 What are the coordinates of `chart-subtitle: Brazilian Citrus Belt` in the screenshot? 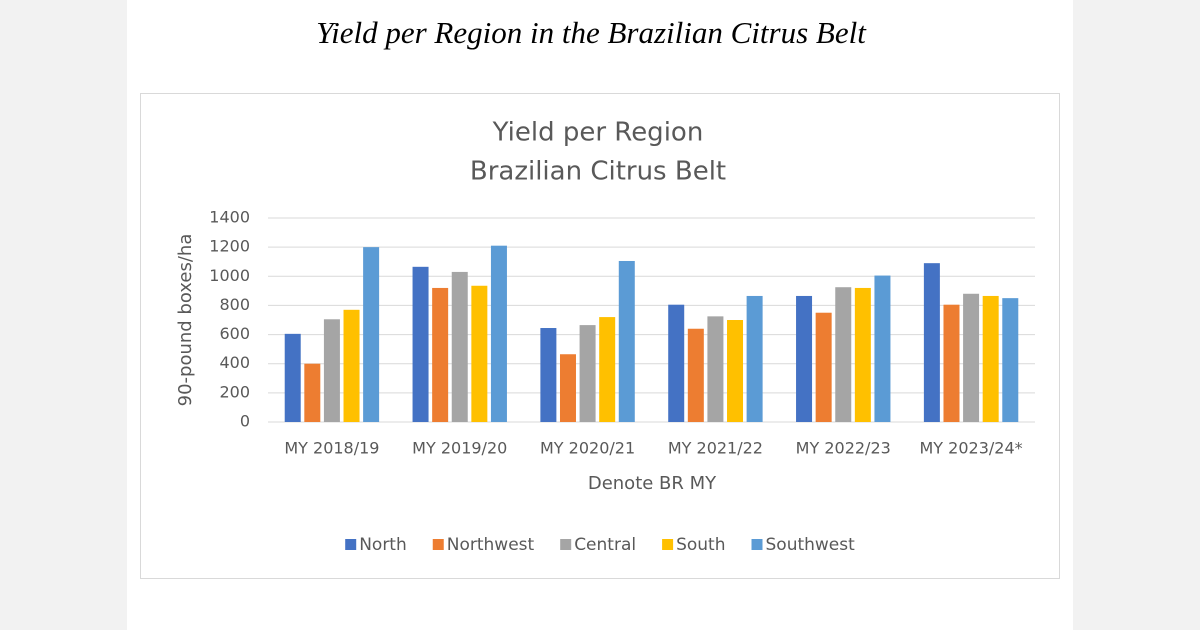 It's located at (598, 172).